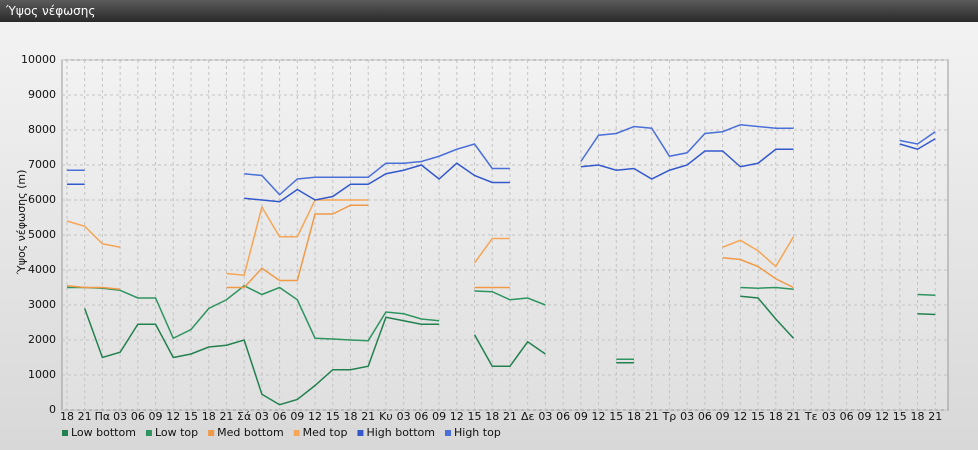 This screenshot has width=978, height=450. What do you see at coordinates (42, 234) in the screenshot?
I see `y-tick-label: 5000` at bounding box center [42, 234].